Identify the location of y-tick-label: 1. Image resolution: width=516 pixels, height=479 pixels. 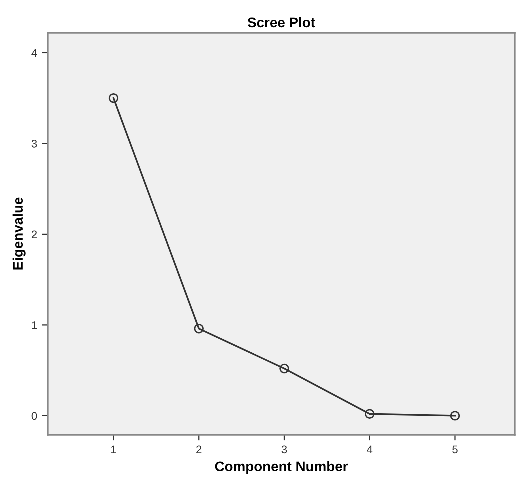
(35, 326).